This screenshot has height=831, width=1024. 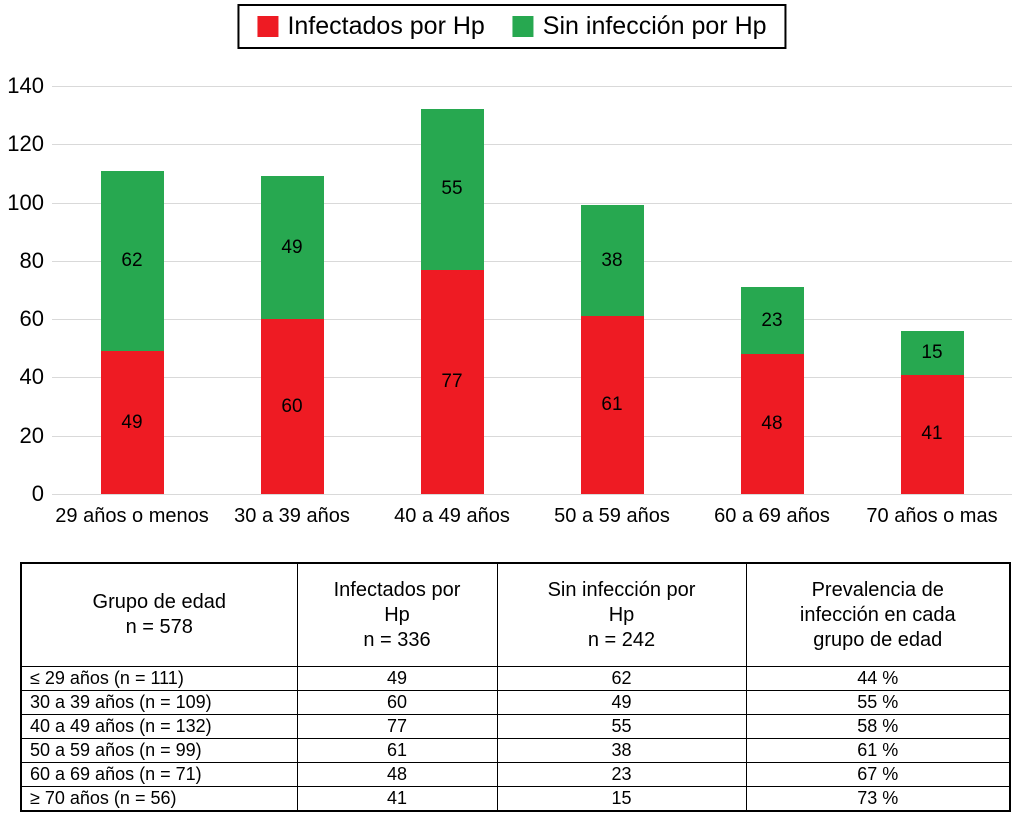 What do you see at coordinates (654, 26) in the screenshot?
I see `legend-item-label: Sin infección por Hp` at bounding box center [654, 26].